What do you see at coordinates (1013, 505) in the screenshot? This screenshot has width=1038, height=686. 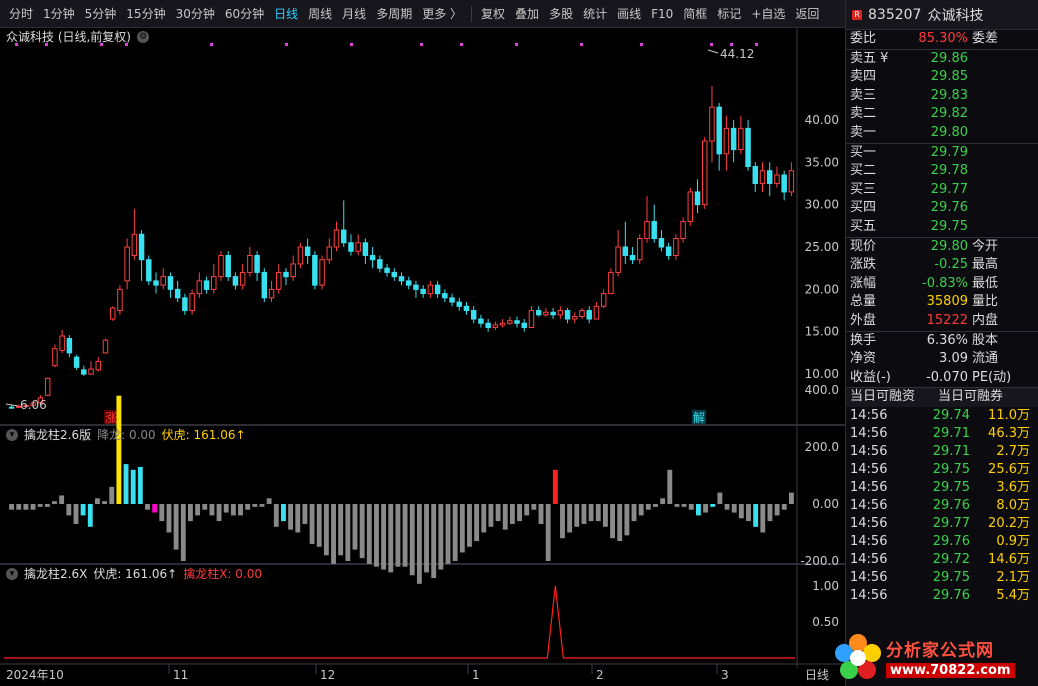 I see `tick-volume: 8.0万` at bounding box center [1013, 505].